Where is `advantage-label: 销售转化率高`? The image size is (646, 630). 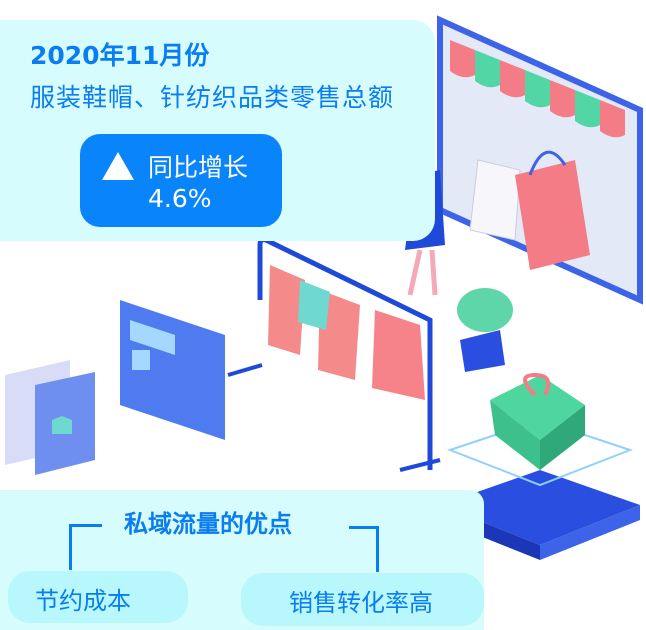
advantage-label: 销售转化率高 is located at coordinates (361, 603).